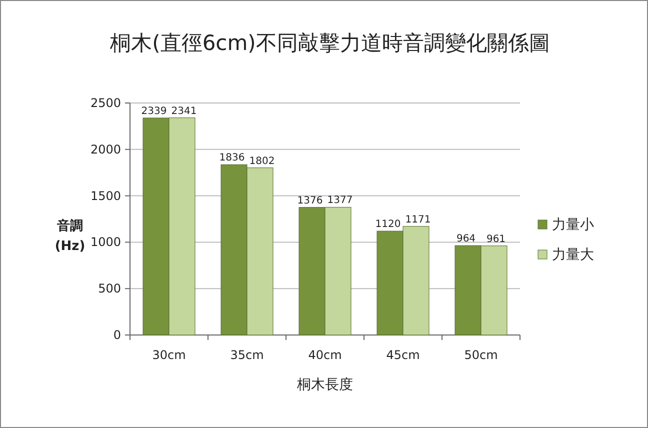 This screenshot has height=428, width=648. Describe the element at coordinates (573, 225) in the screenshot. I see `legend-label: 力量小` at that location.